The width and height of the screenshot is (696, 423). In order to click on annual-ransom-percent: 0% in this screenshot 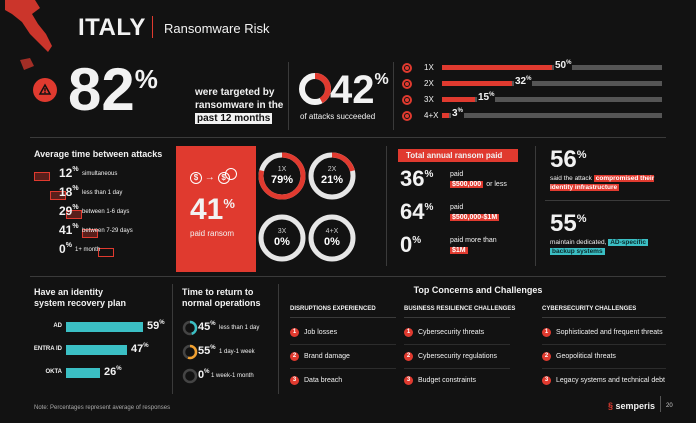, I will do `click(410, 245)`.